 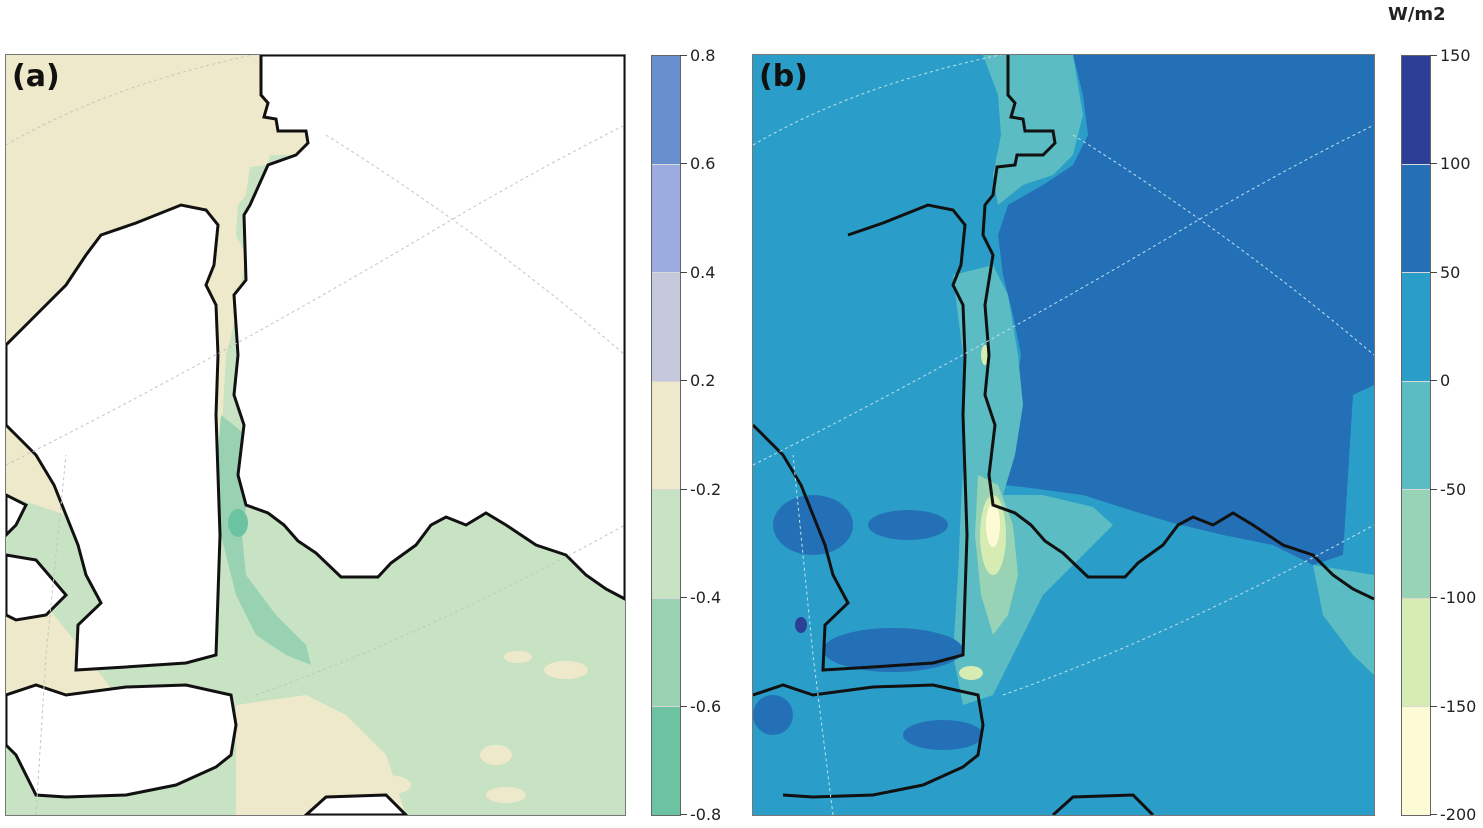 I want to click on colorbar-b-tick-label: -50, so click(x=1453, y=489).